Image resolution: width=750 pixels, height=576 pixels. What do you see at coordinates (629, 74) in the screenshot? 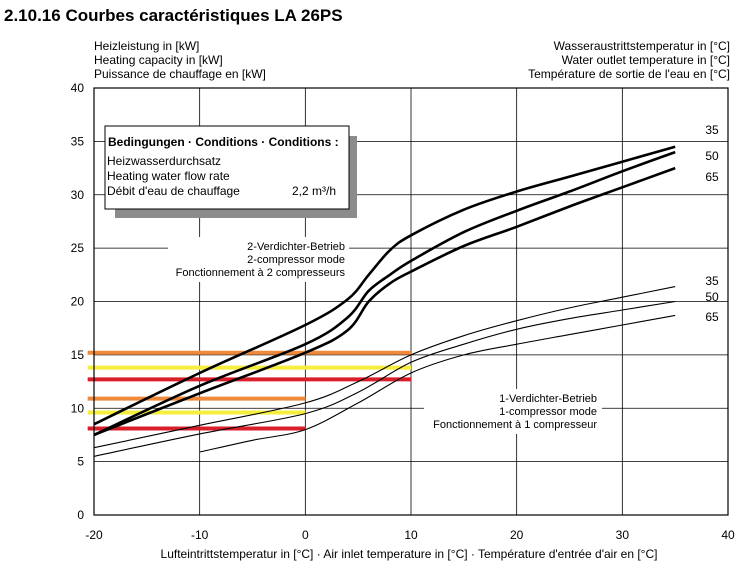
I see `outlet-temp-label-fr: Température de sortie de l'eau en [°C]` at bounding box center [629, 74].